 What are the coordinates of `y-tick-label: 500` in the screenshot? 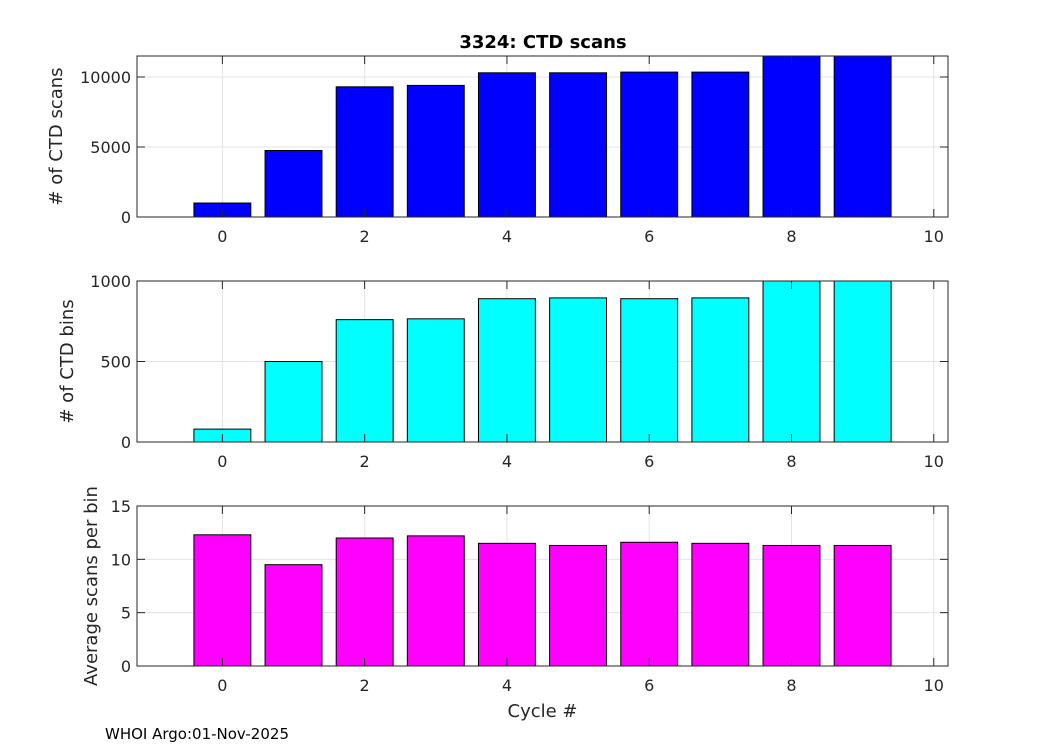 It's located at (115, 362).